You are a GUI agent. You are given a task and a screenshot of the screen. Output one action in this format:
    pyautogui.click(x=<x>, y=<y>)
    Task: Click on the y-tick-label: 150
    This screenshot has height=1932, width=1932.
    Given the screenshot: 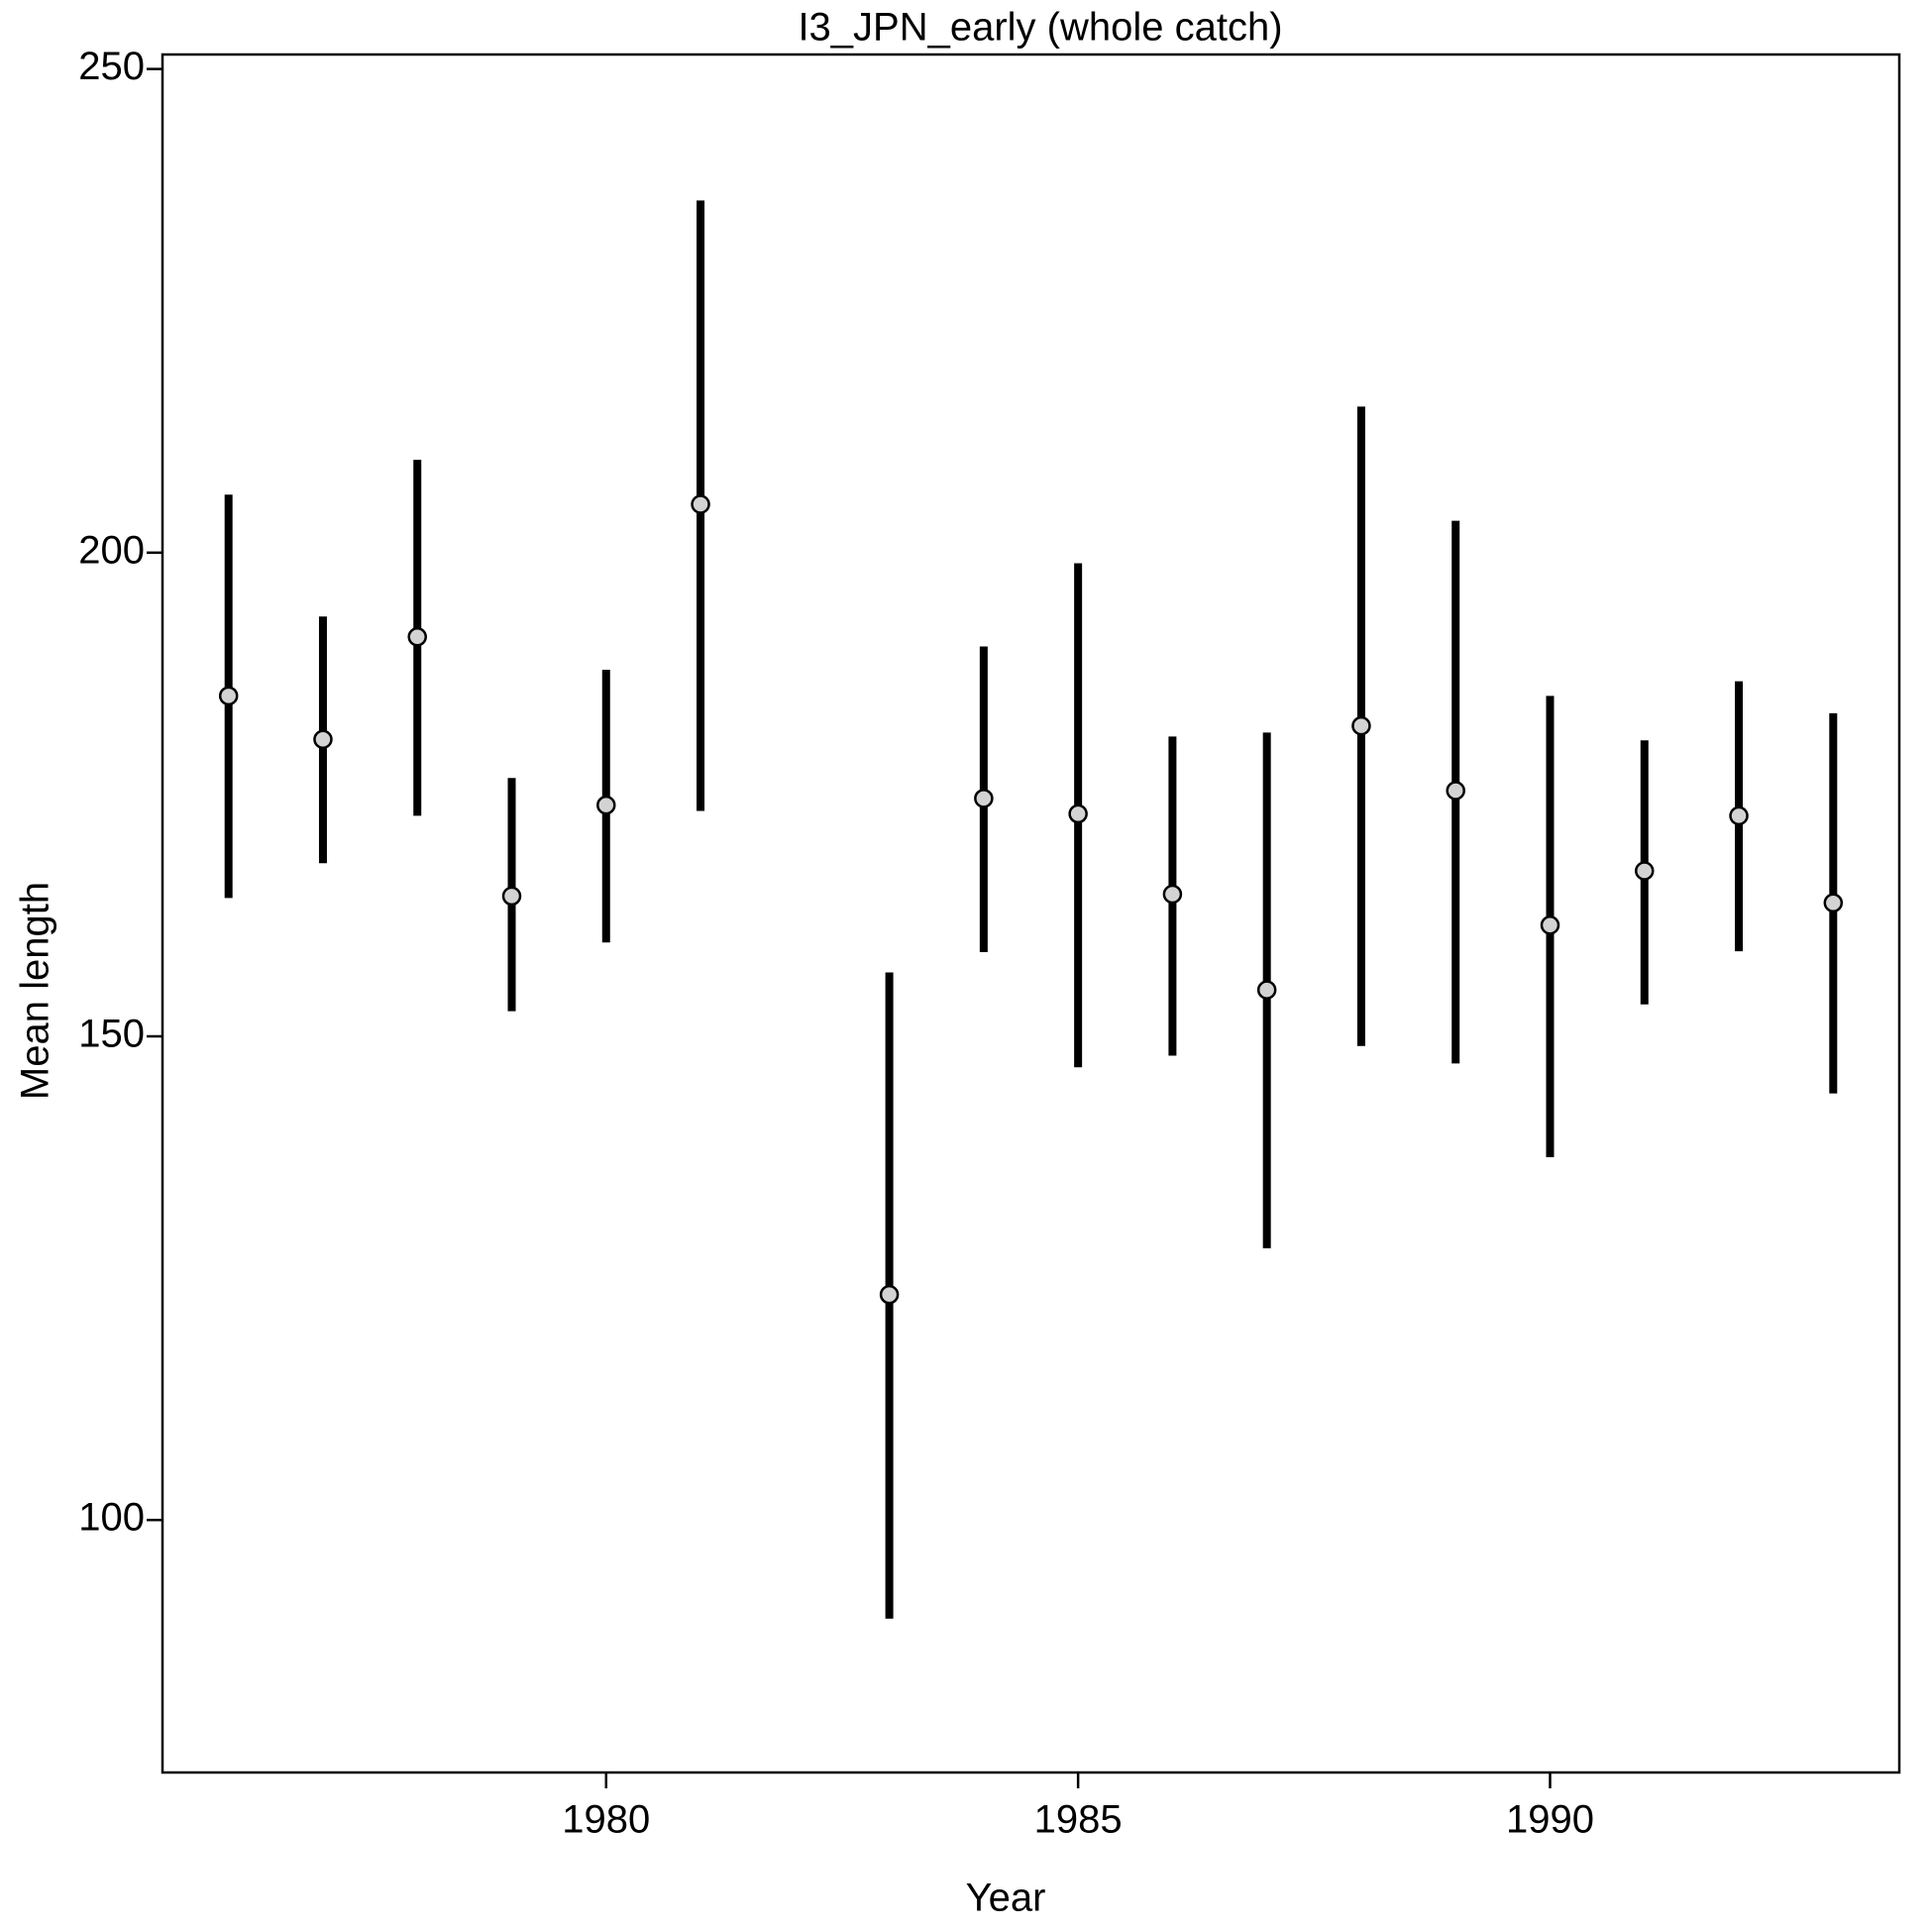 What is the action you would take?
    pyautogui.click(x=112, y=1034)
    